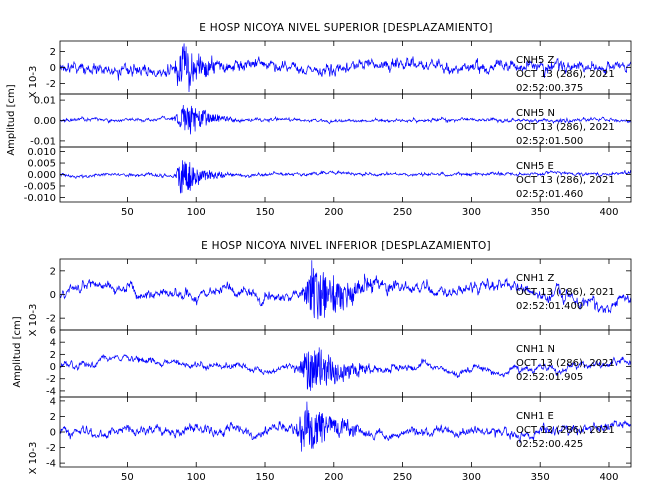 This screenshot has height=500, width=650. I want to click on y-tick-label: 0.005, so click(41, 164).